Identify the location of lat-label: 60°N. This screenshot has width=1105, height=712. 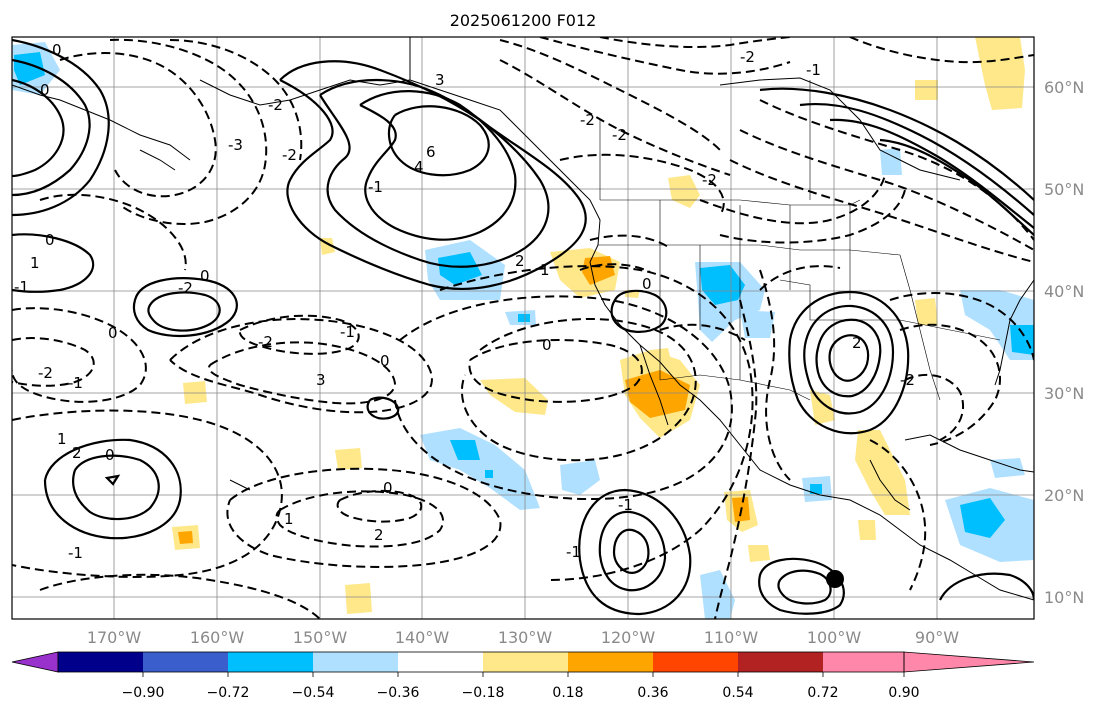
(1064, 87).